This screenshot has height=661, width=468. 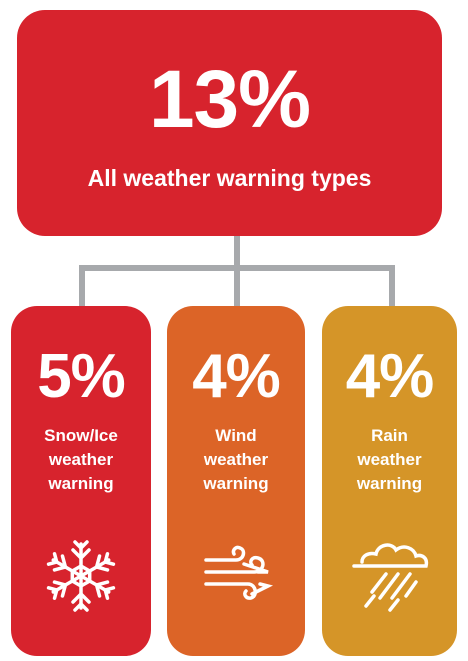 I want to click on rain-percent: 4%, so click(x=390, y=376).